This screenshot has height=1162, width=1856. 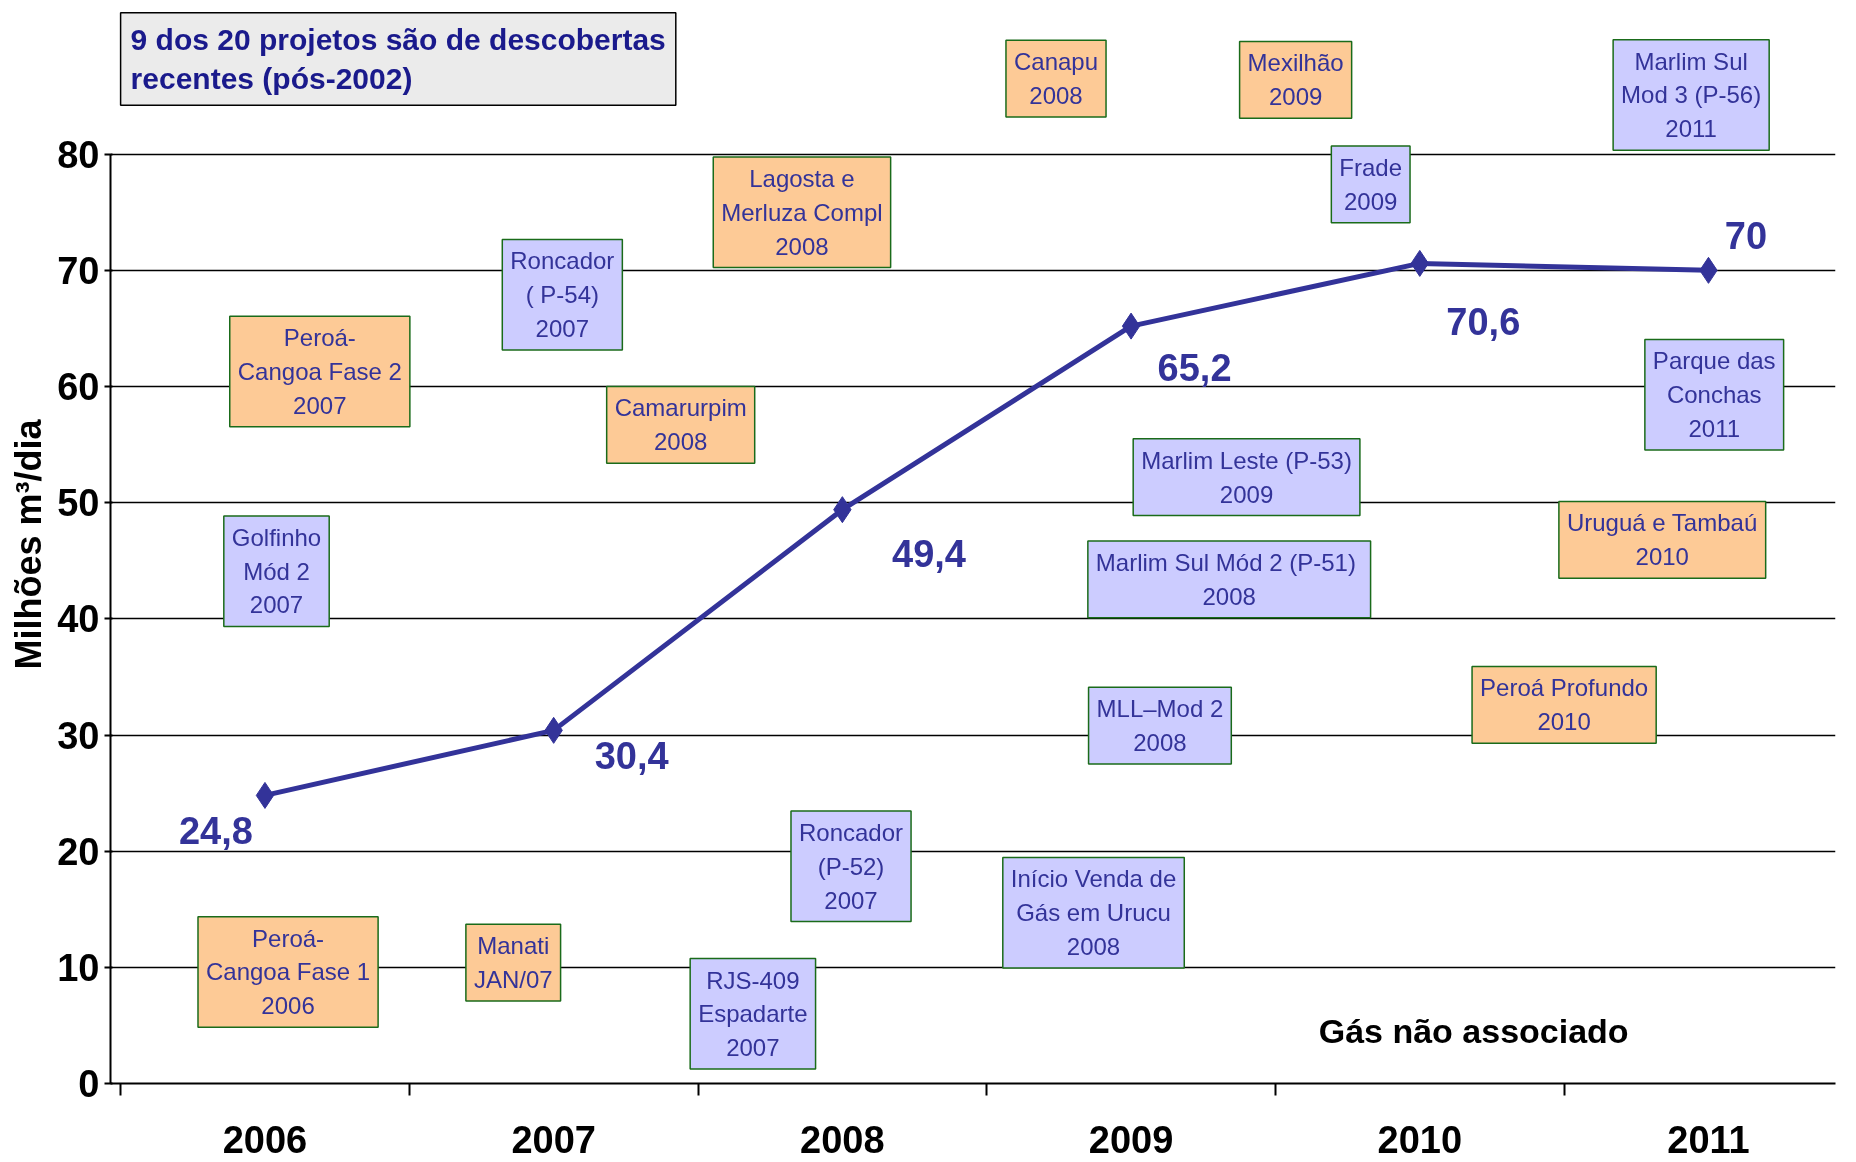 I want to click on annotation: Lagosta e Merluza Compl 2008, so click(x=802, y=212).